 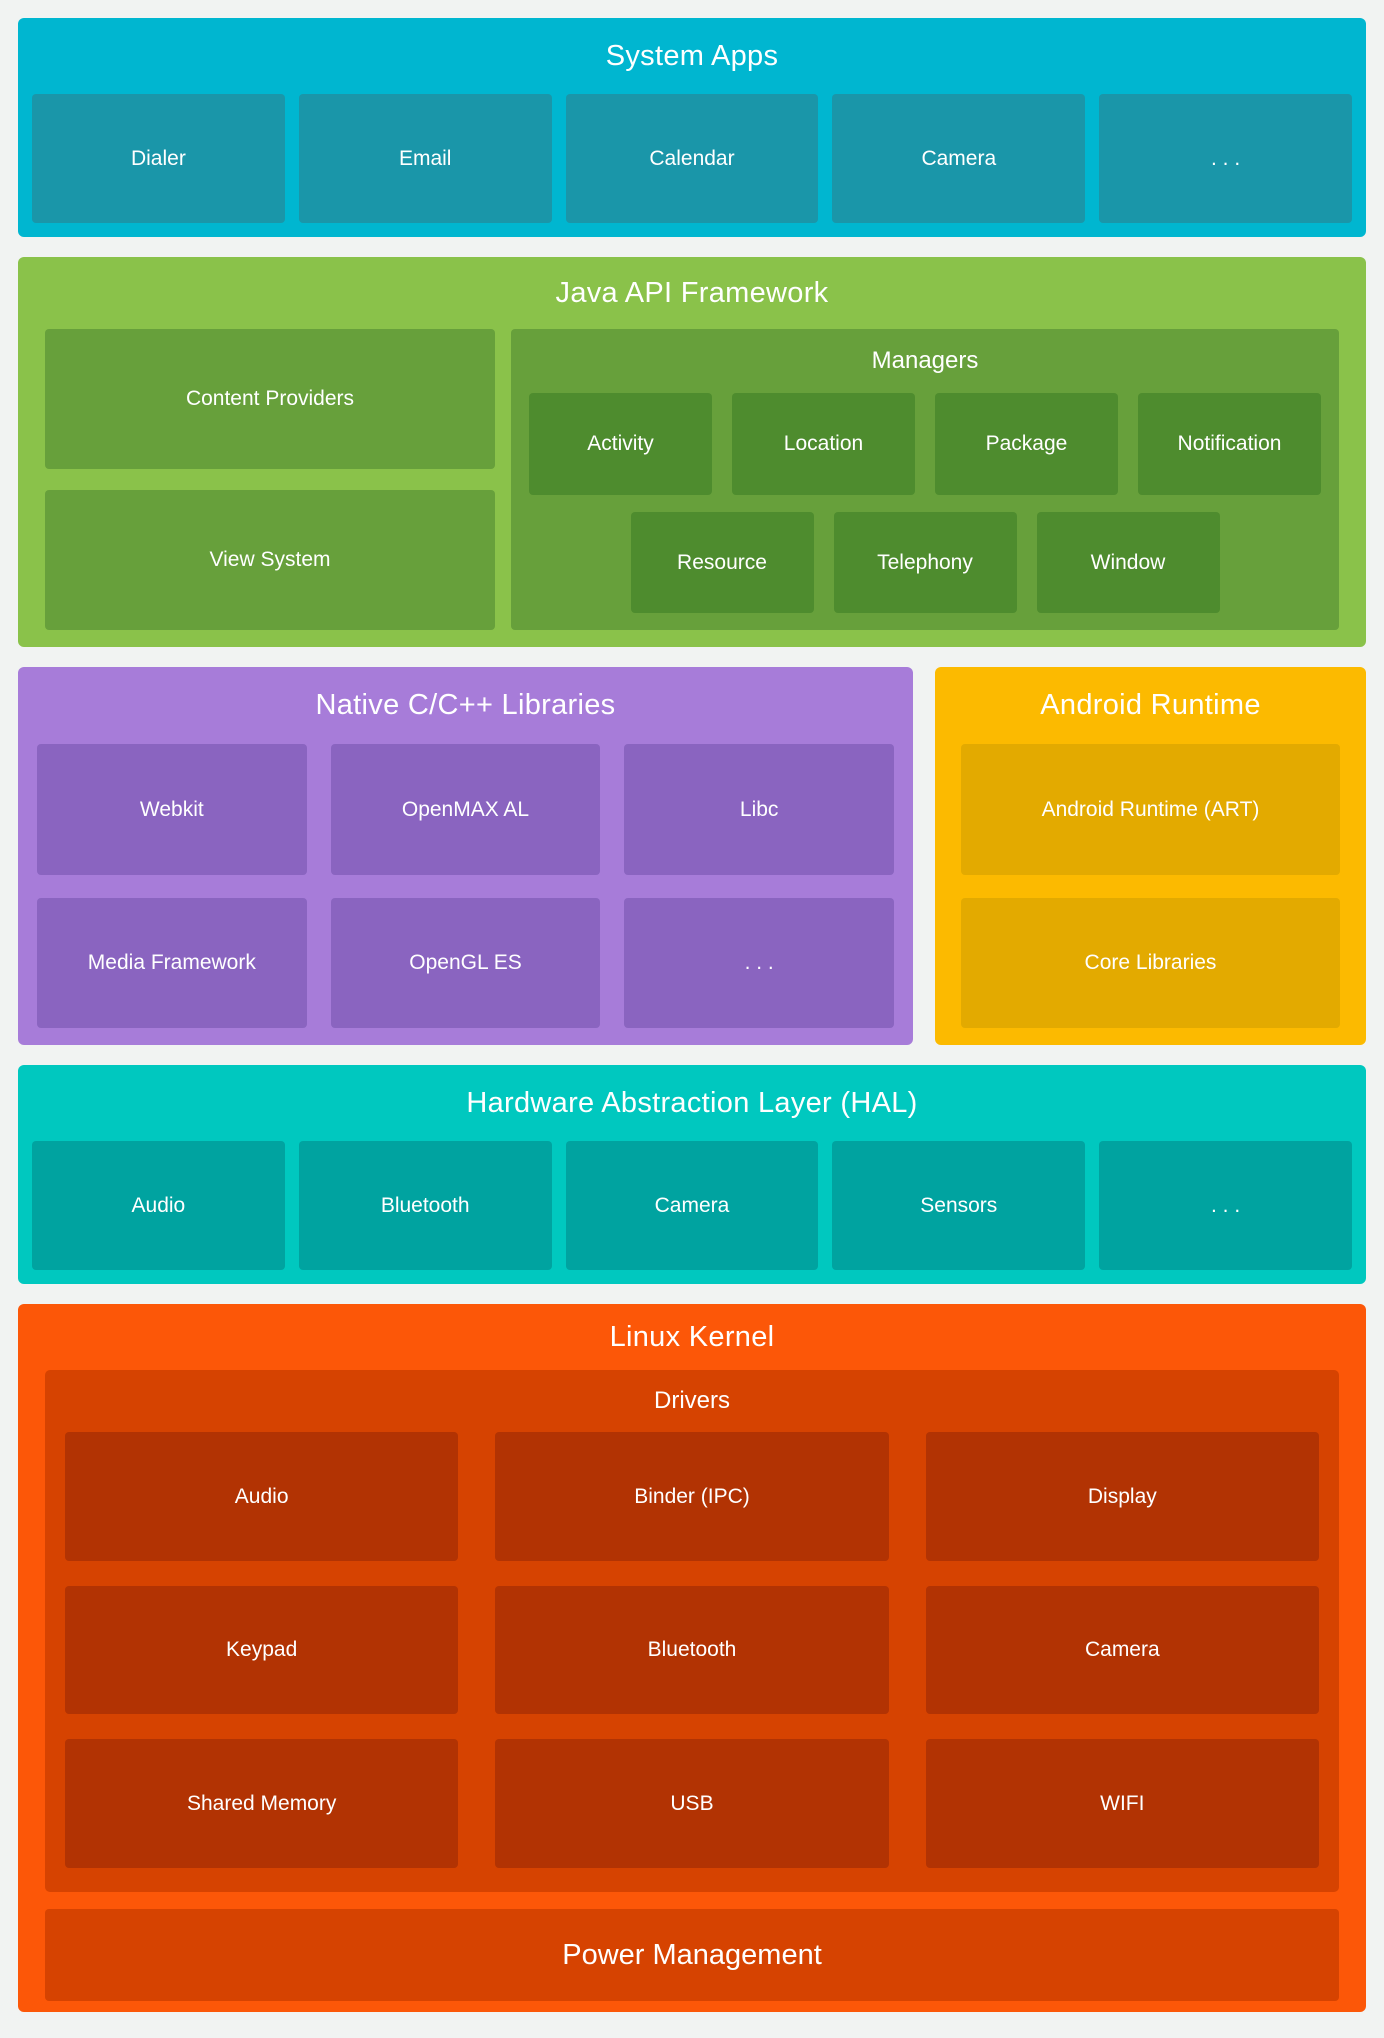 What do you see at coordinates (1225, 1205) in the screenshot?
I see `box-more-hal: . . .` at bounding box center [1225, 1205].